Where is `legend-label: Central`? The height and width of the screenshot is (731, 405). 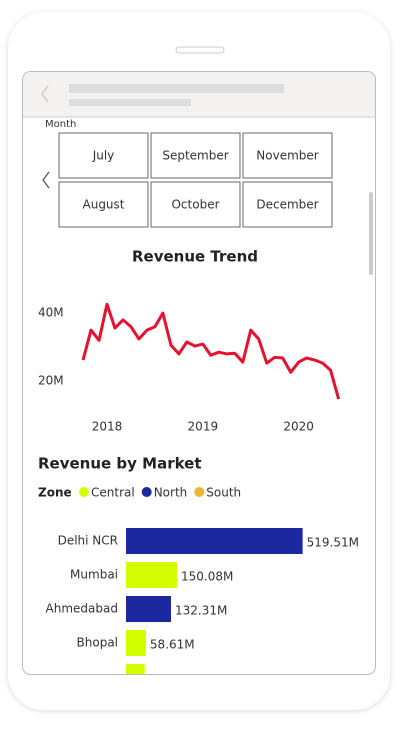 legend-label: Central is located at coordinates (113, 493).